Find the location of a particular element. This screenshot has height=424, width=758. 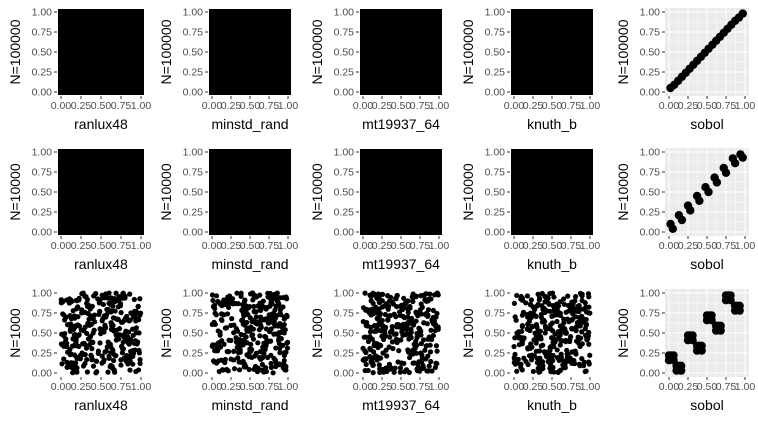

points is located at coordinates (400, 333).